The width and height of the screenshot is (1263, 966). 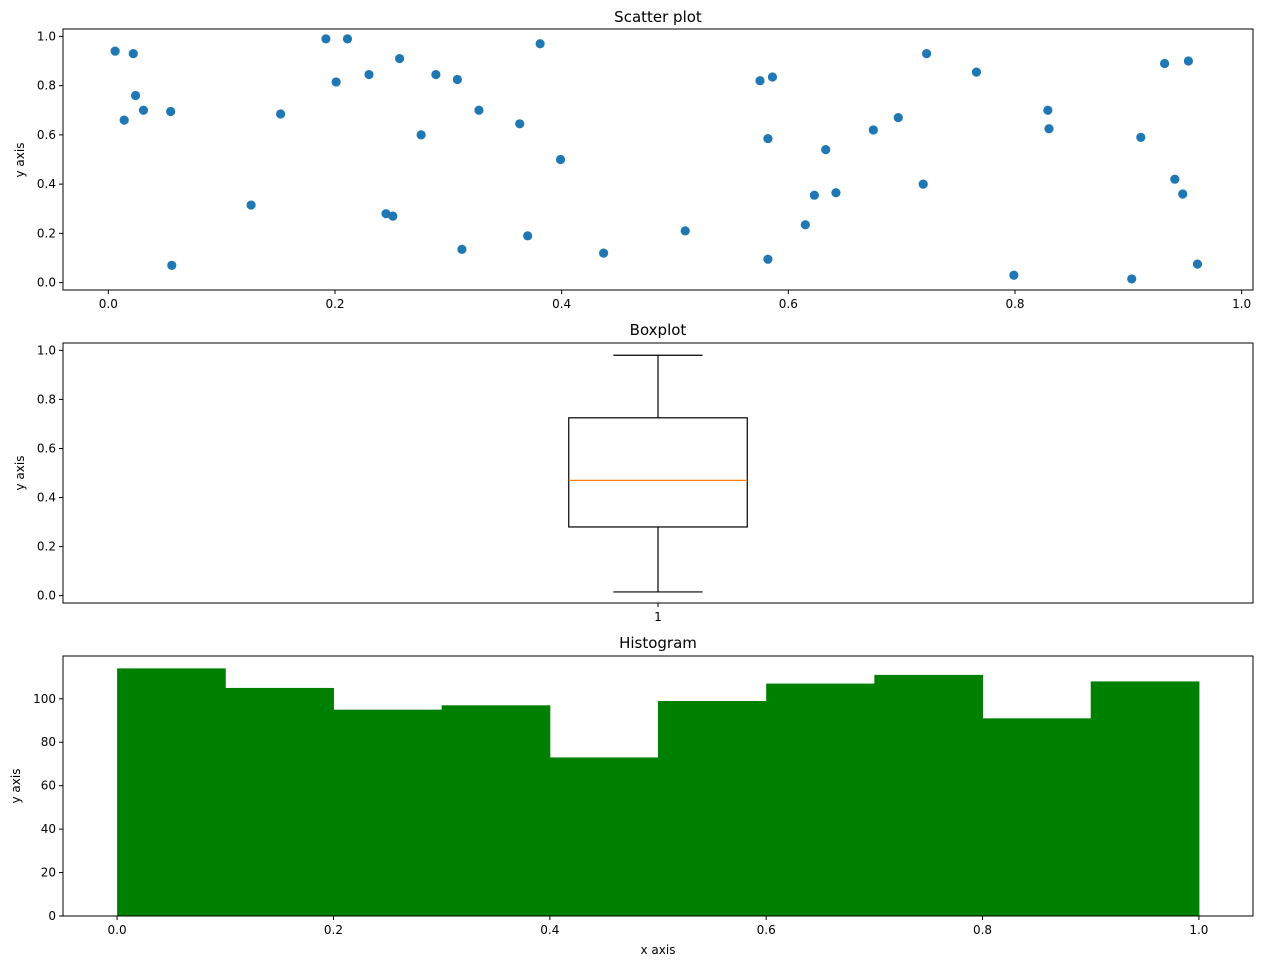 What do you see at coordinates (788, 304) in the screenshot?
I see `scatter-xtick-label: 0.6` at bounding box center [788, 304].